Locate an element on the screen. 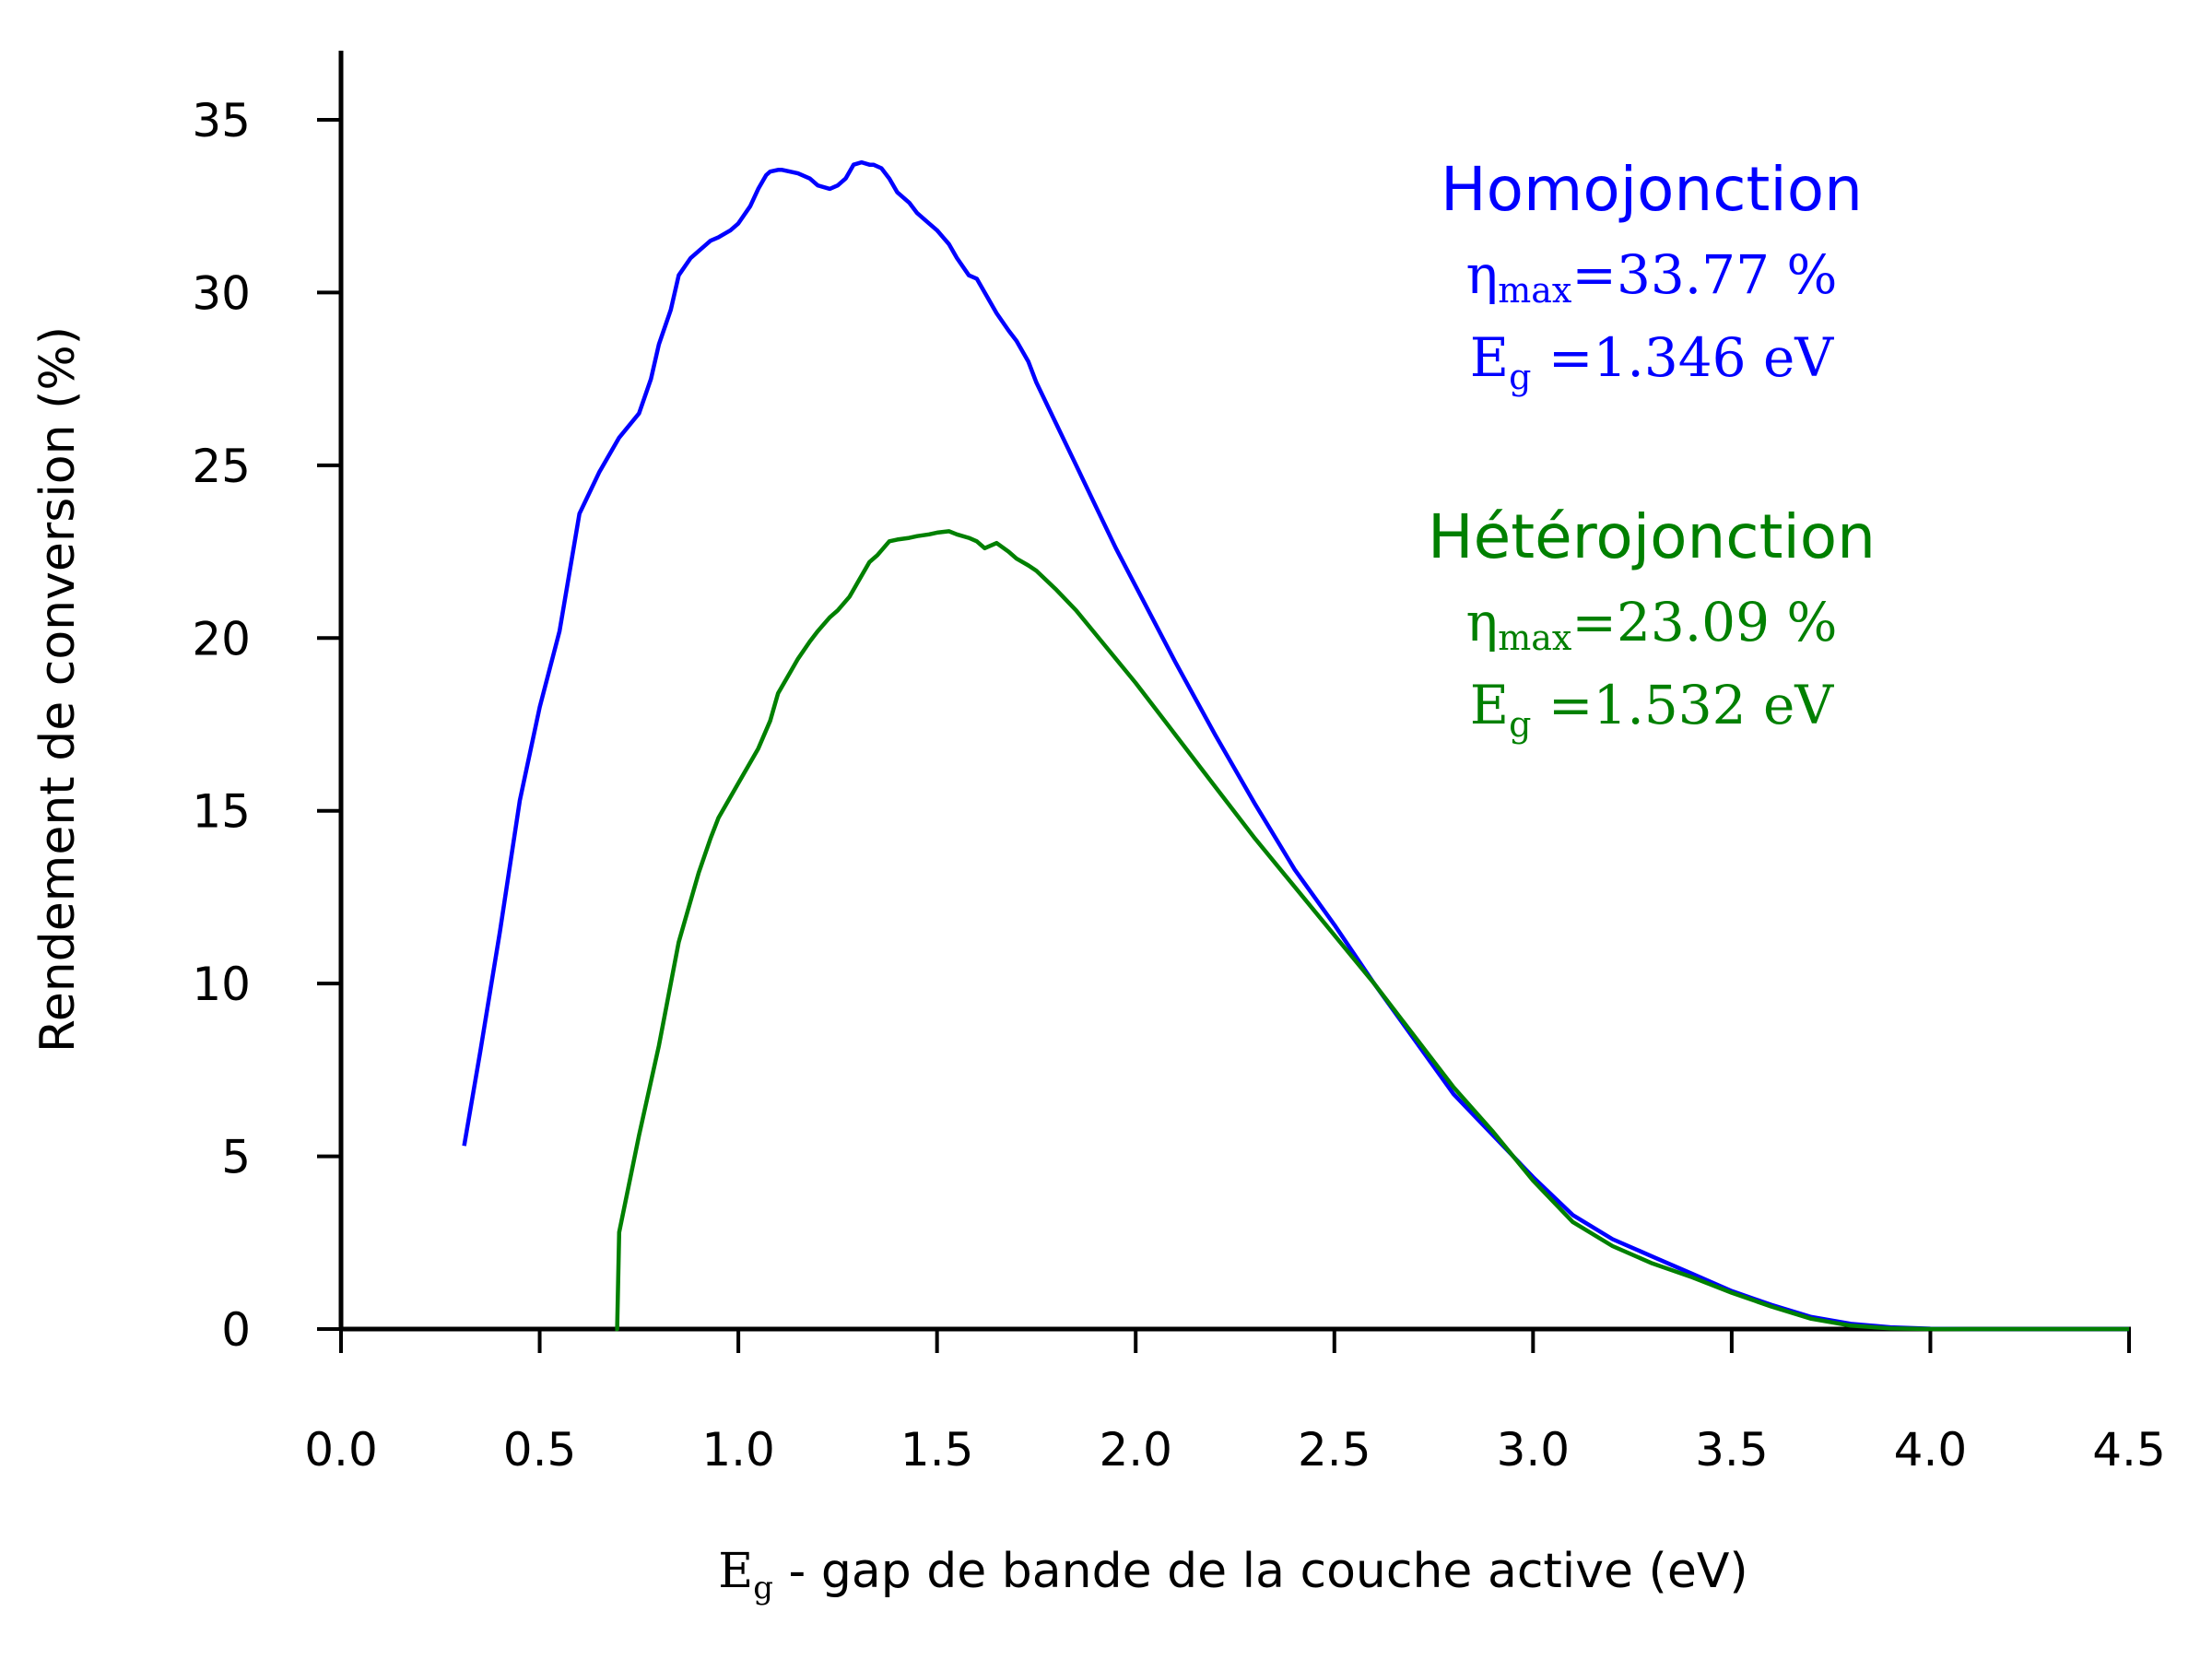 This screenshot has height=1659, width=2212. y-axis-label: Rendement de conversion (%) is located at coordinates (58, 689).